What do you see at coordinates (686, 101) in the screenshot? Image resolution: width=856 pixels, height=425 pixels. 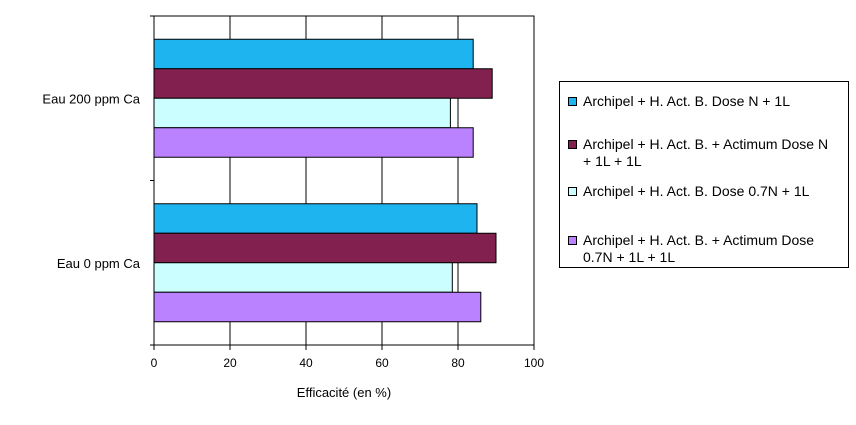 I see `legend-label-1: Archipel + H. Act. B. Dose N + 1L` at bounding box center [686, 101].